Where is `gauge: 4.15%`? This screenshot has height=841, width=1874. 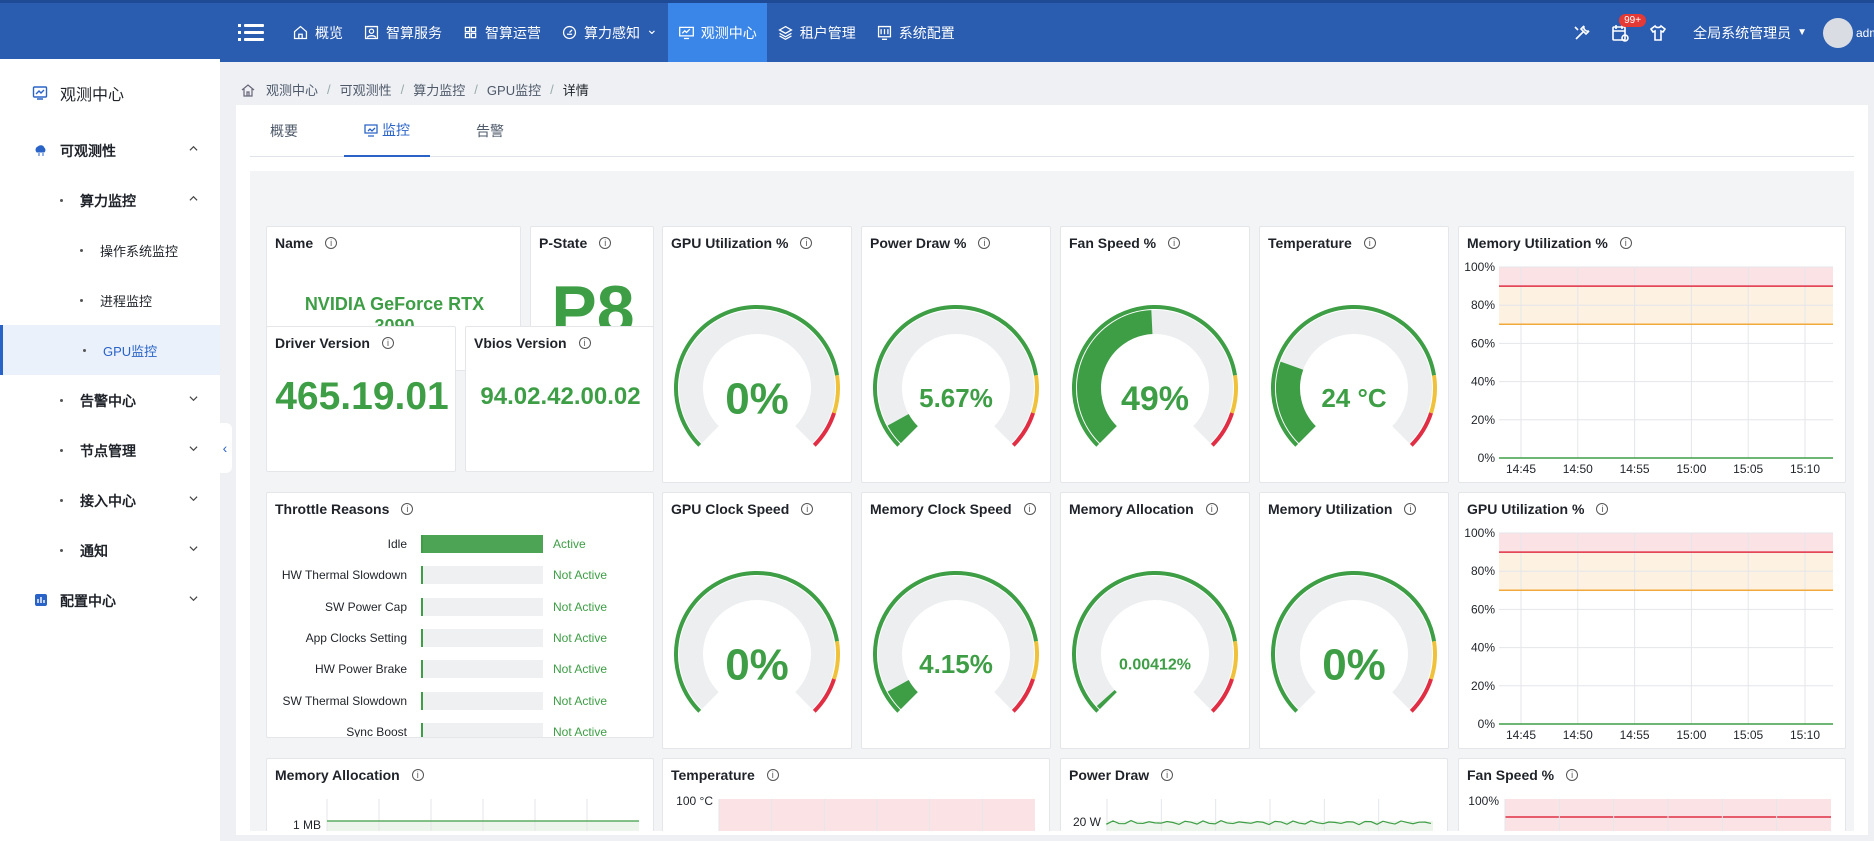
gauge: 4.15% is located at coordinates (956, 642).